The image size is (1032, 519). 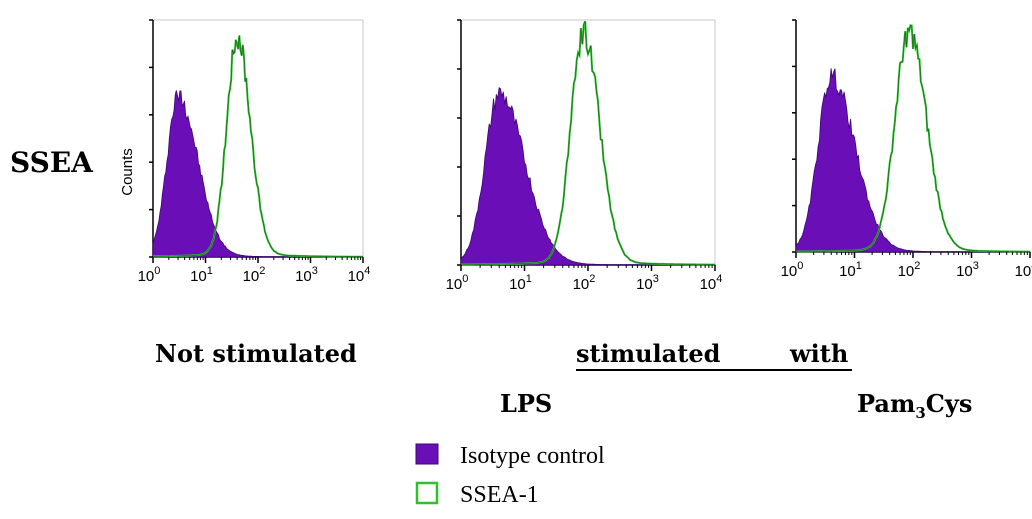 What do you see at coordinates (427, 454) in the screenshot?
I see `legend-swatch-isotype` at bounding box center [427, 454].